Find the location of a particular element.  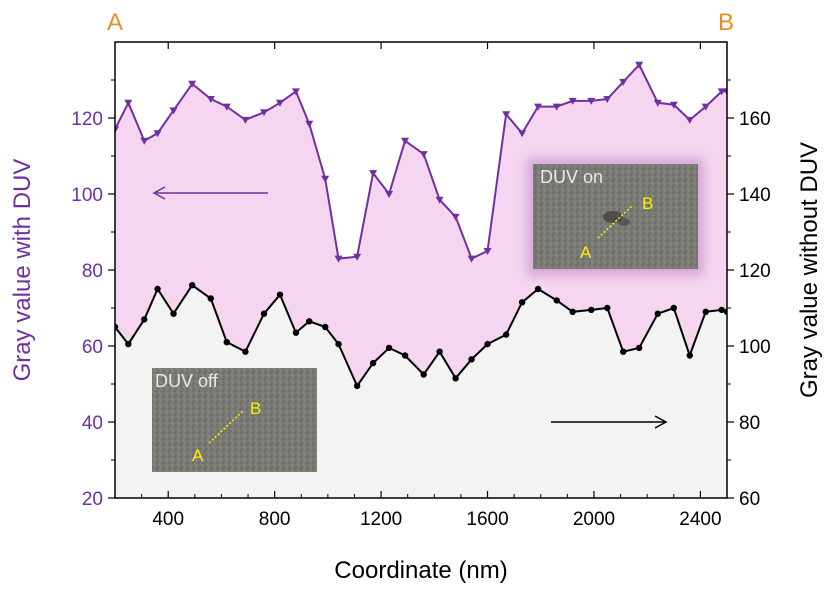

y-left-tick-label: 20 is located at coordinates (92, 499).